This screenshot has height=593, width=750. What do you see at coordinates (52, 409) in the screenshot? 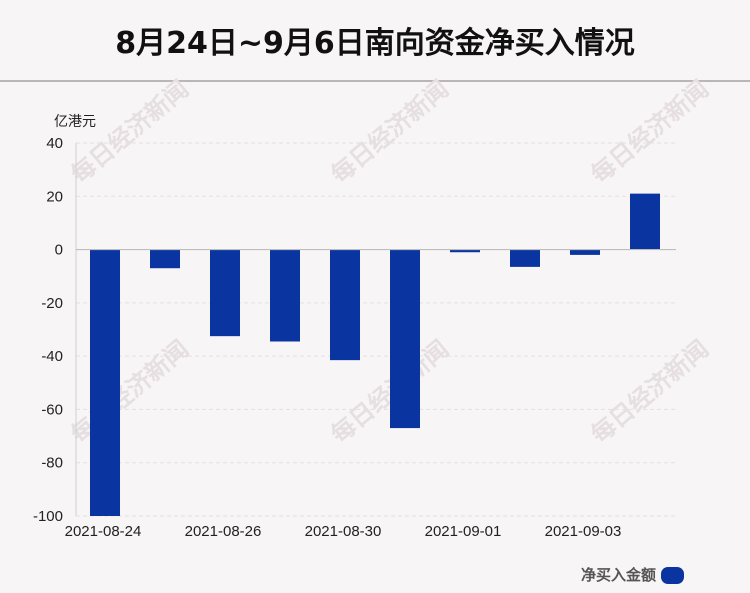
I see `y-tick-label: -60` at bounding box center [52, 409].